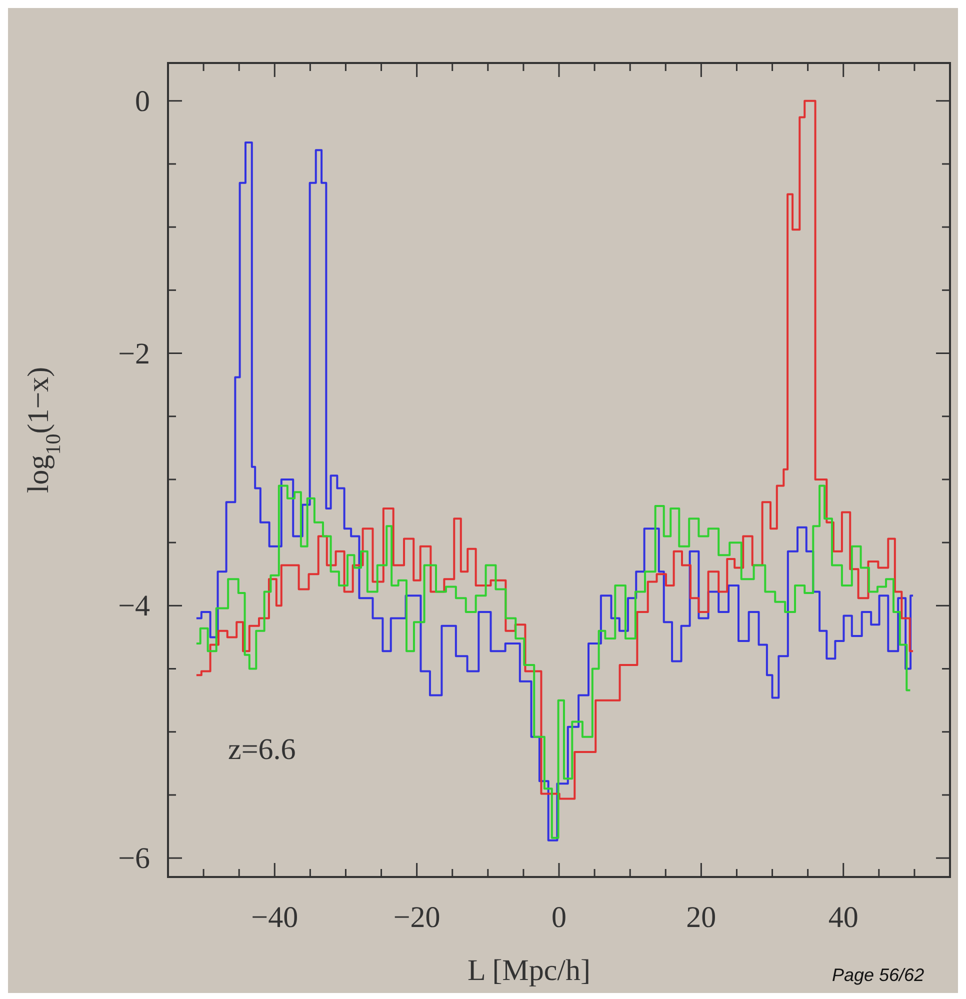  Describe the element at coordinates (843, 917) in the screenshot. I see `x-tick-label: 40` at that location.